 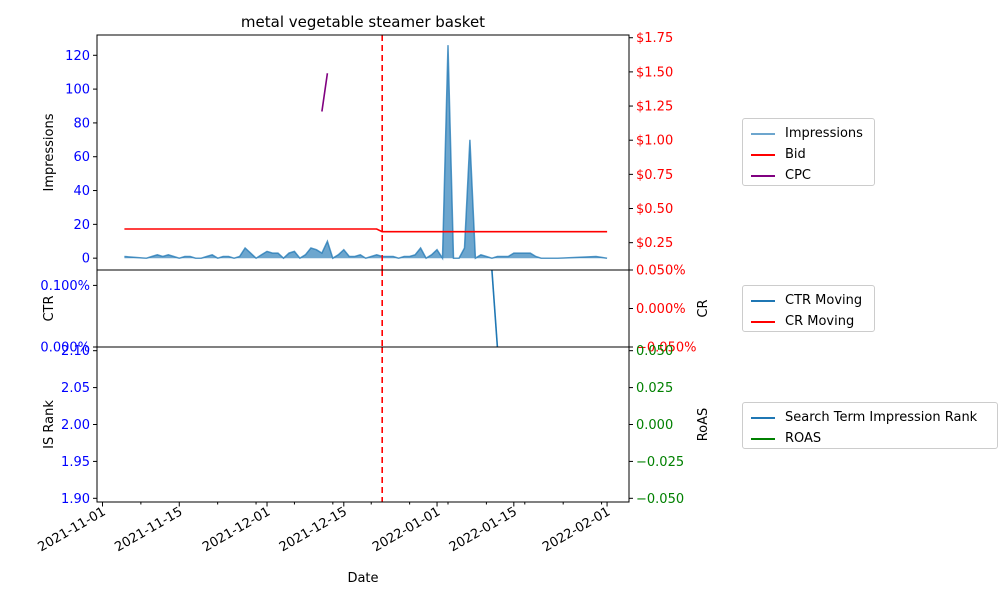 I want to click on legend-item-search-term-impression-rank: Search Term Impression Rank, so click(x=870, y=417).